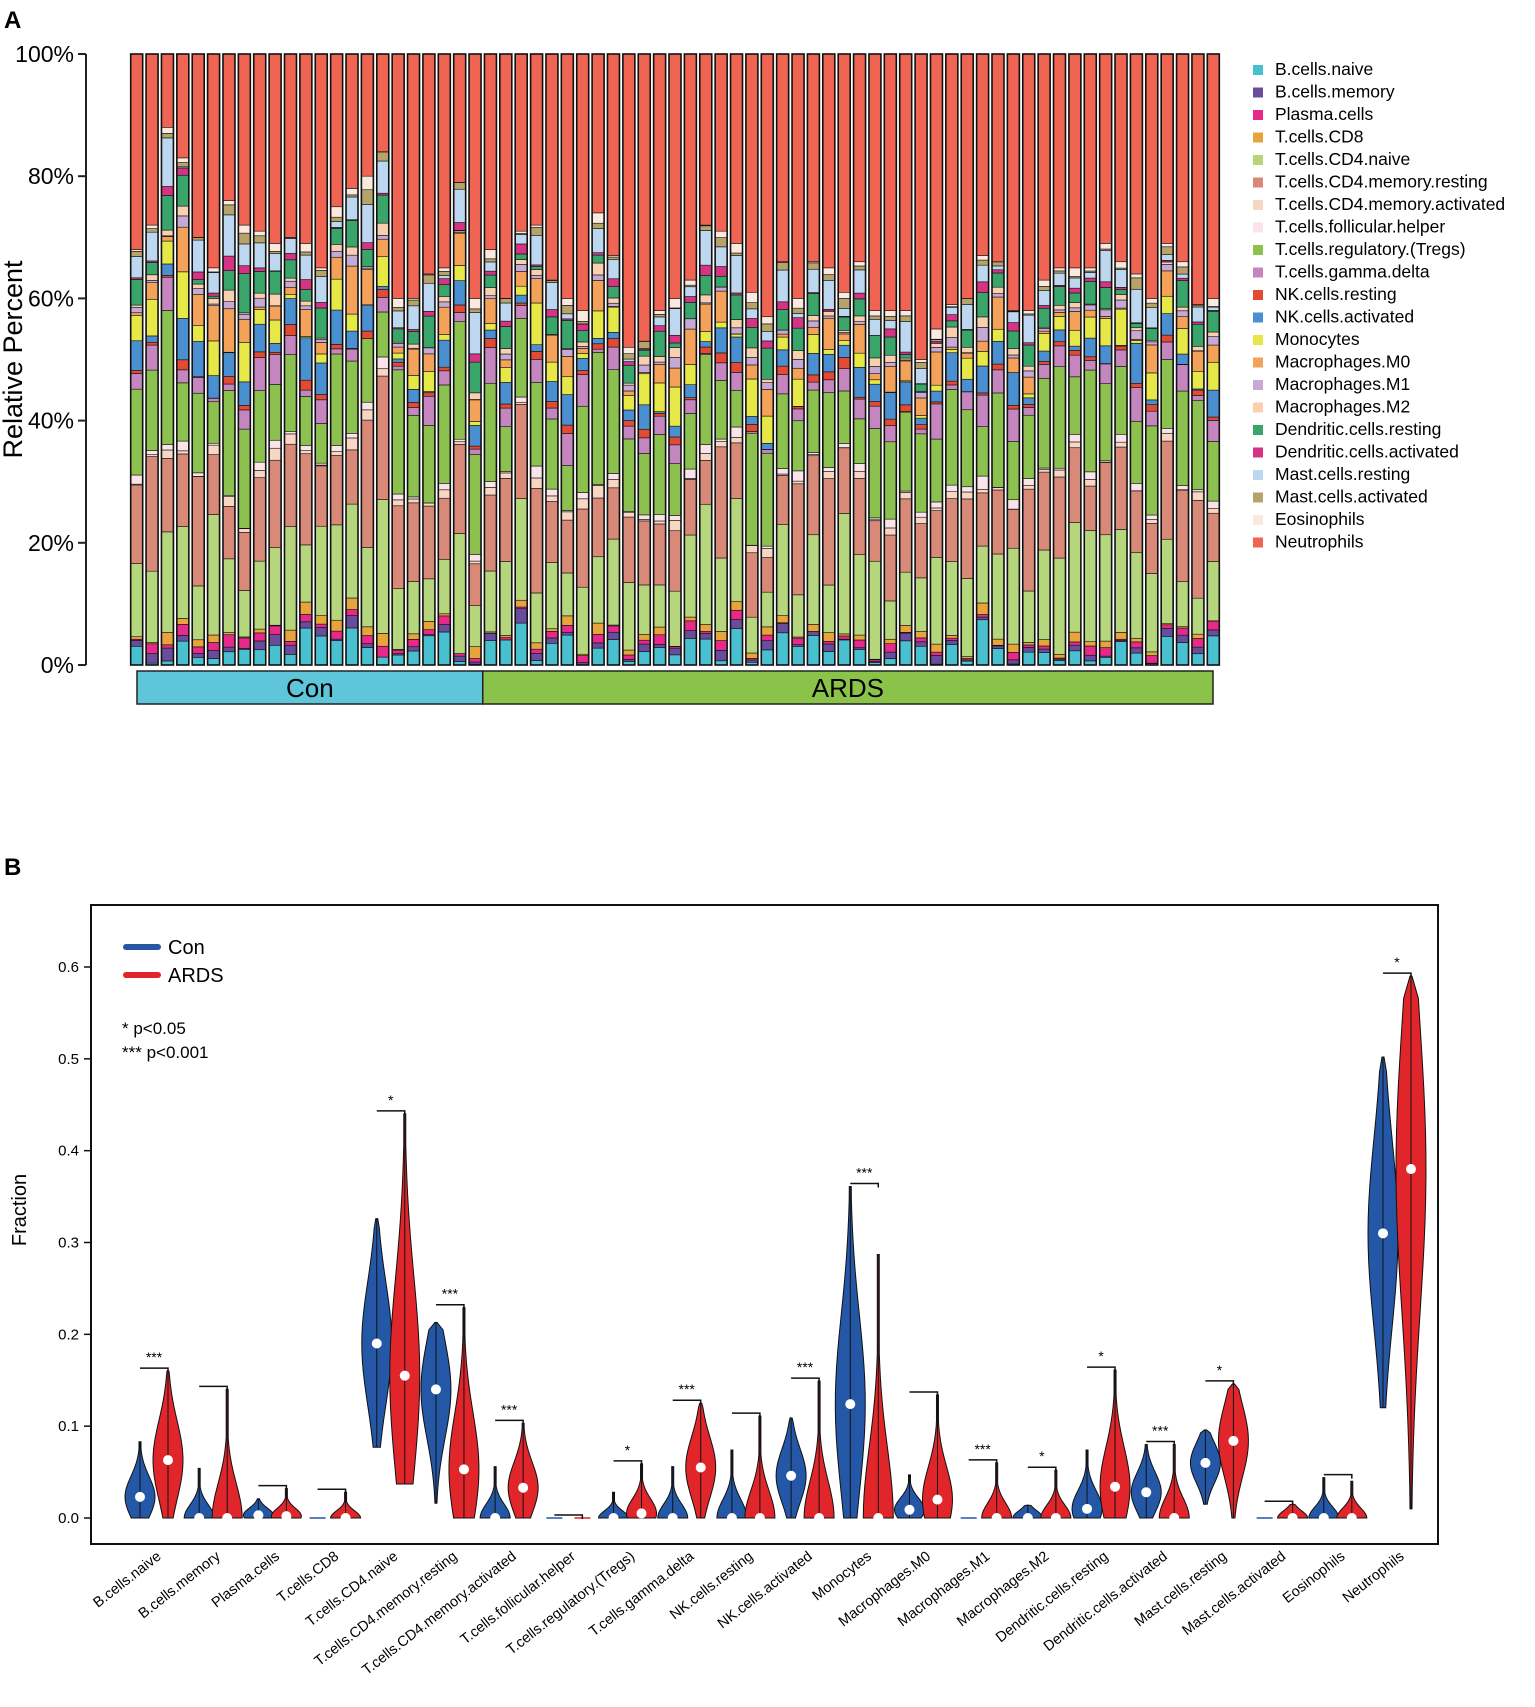 This screenshot has height=1707, width=1535. What do you see at coordinates (154, 1370) in the screenshot?
I see `sig-bracket` at bounding box center [154, 1370].